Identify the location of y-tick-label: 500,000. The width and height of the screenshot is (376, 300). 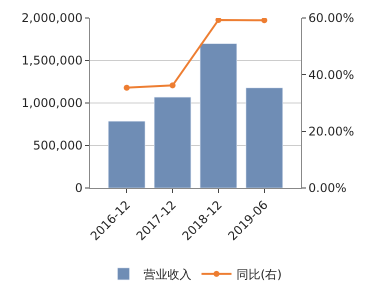
(57, 145).